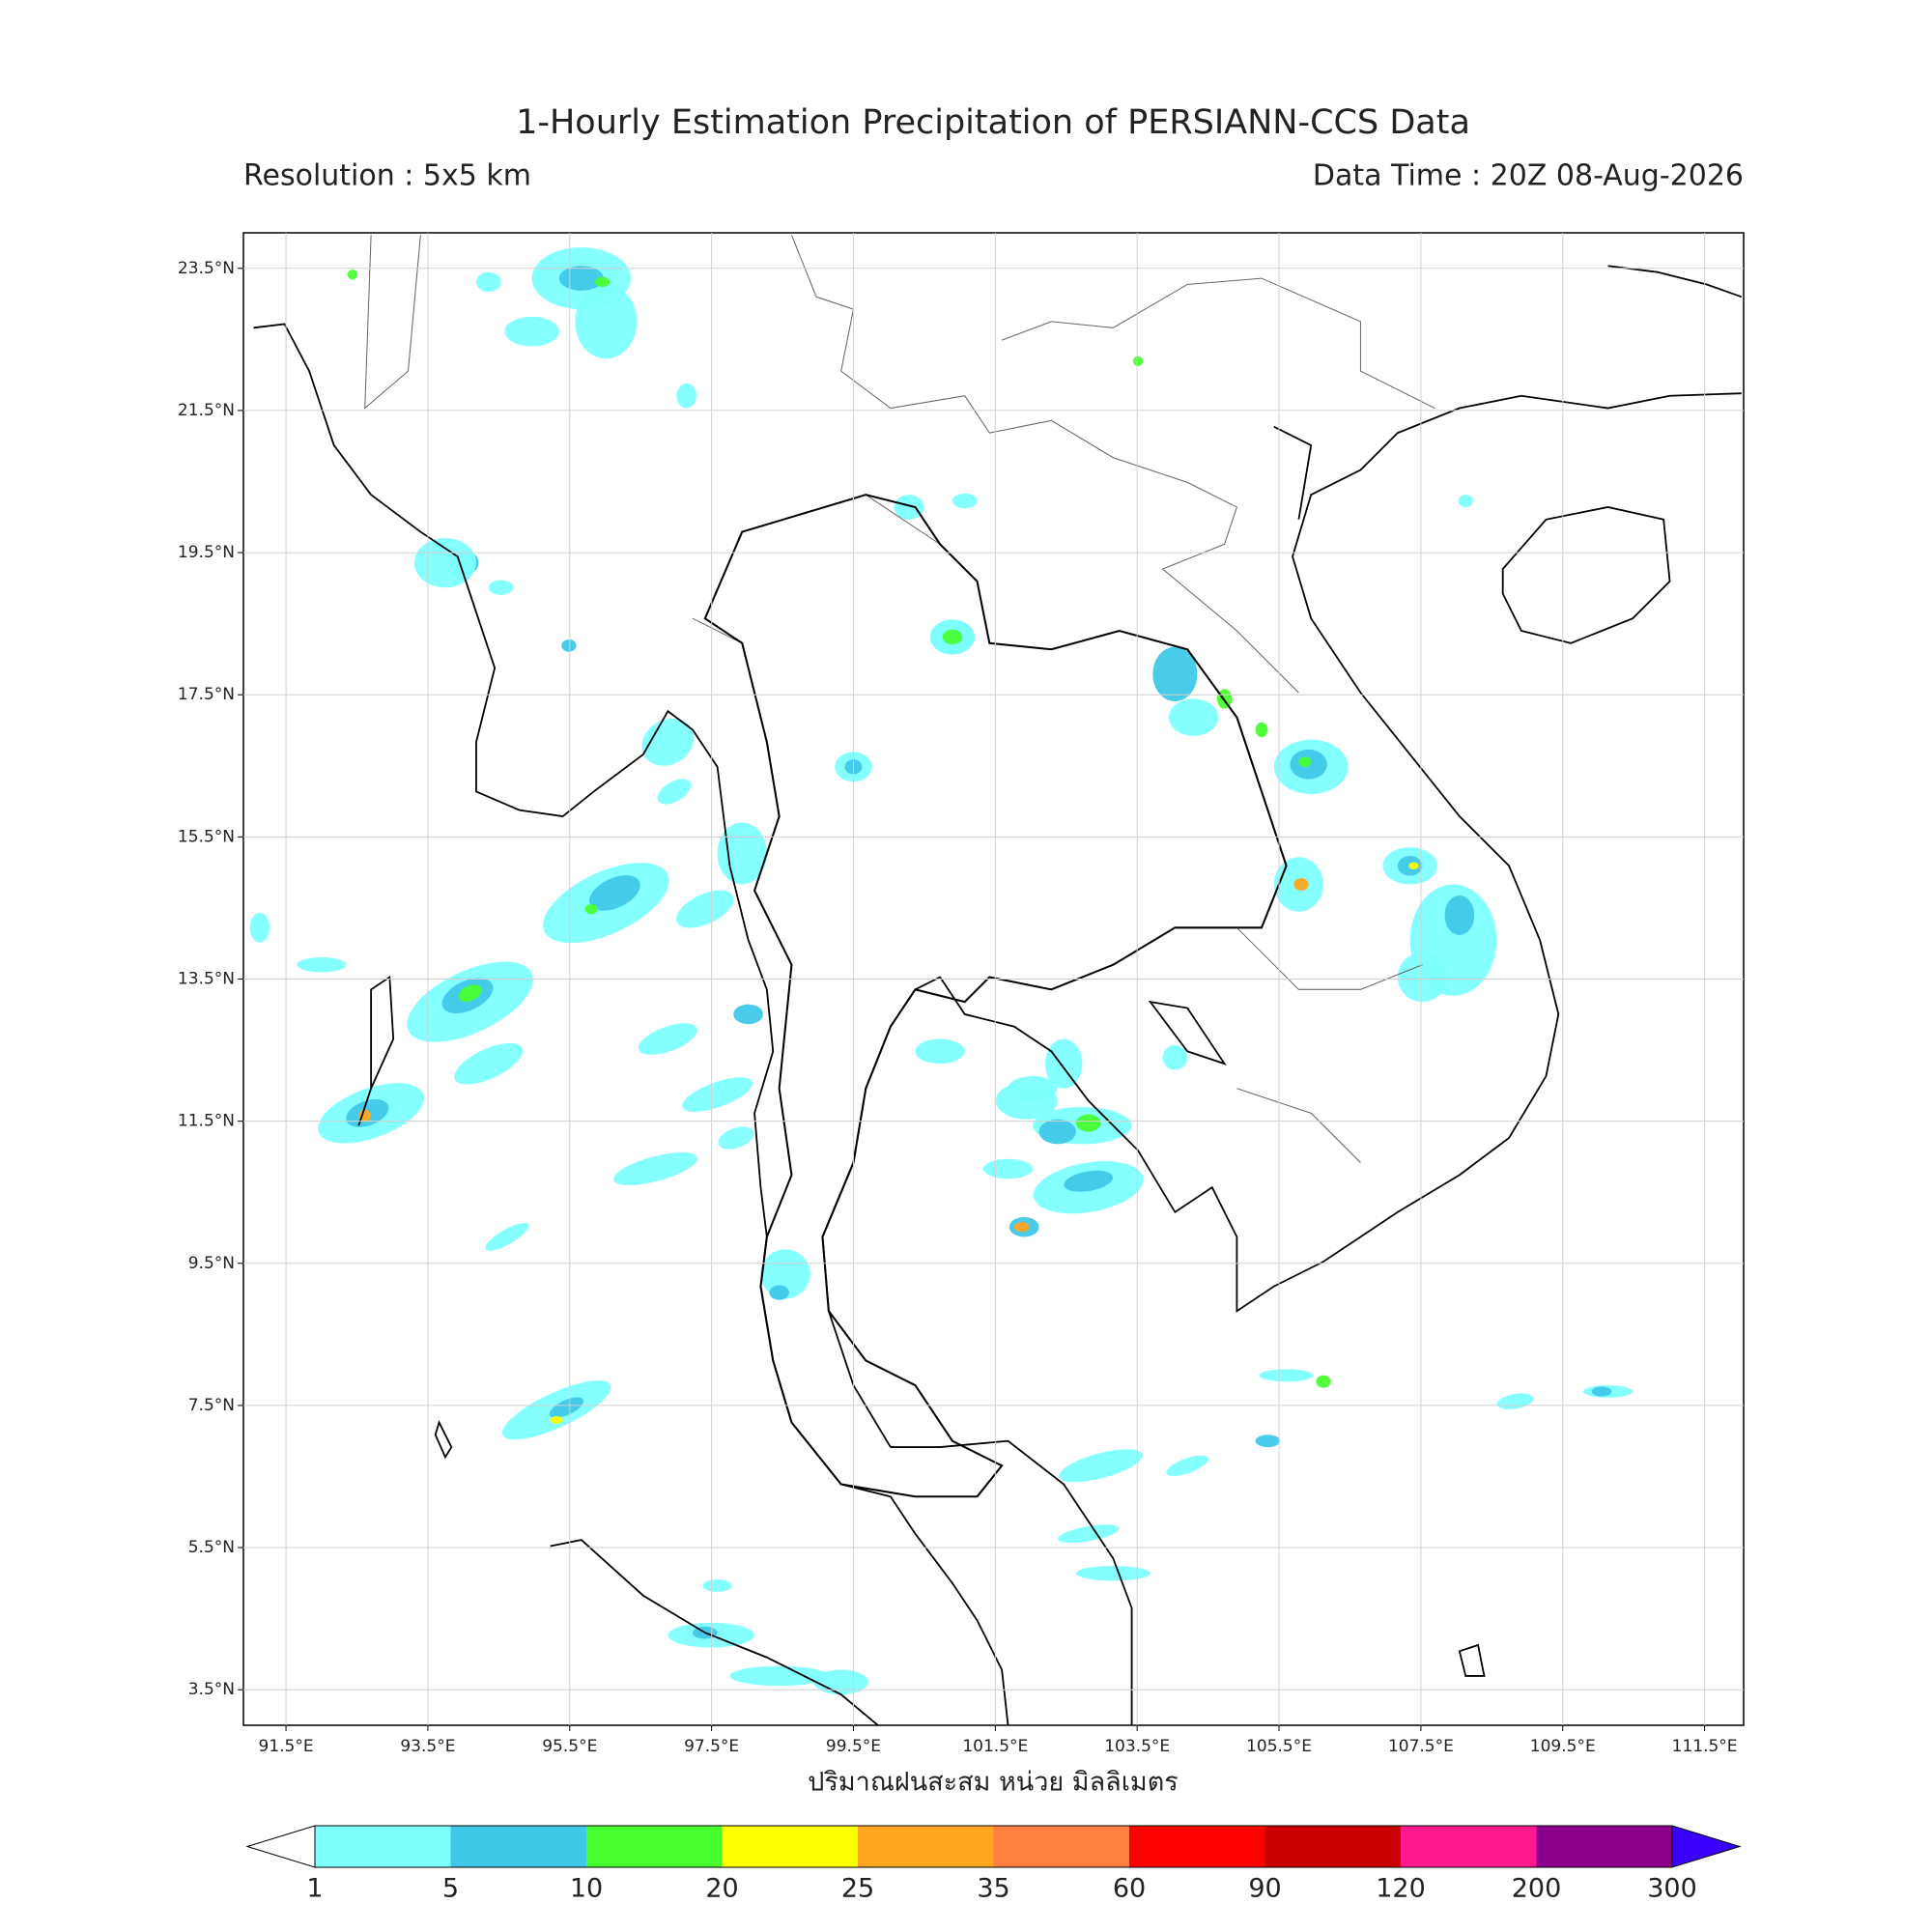  I want to click on colorbar-label: 300, so click(1672, 1889).